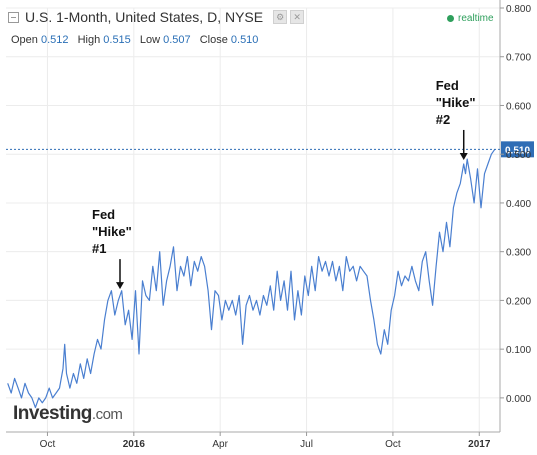 The width and height of the screenshot is (537, 455). What do you see at coordinates (518, 399) in the screenshot?
I see `y-tick-label: 0.000` at bounding box center [518, 399].